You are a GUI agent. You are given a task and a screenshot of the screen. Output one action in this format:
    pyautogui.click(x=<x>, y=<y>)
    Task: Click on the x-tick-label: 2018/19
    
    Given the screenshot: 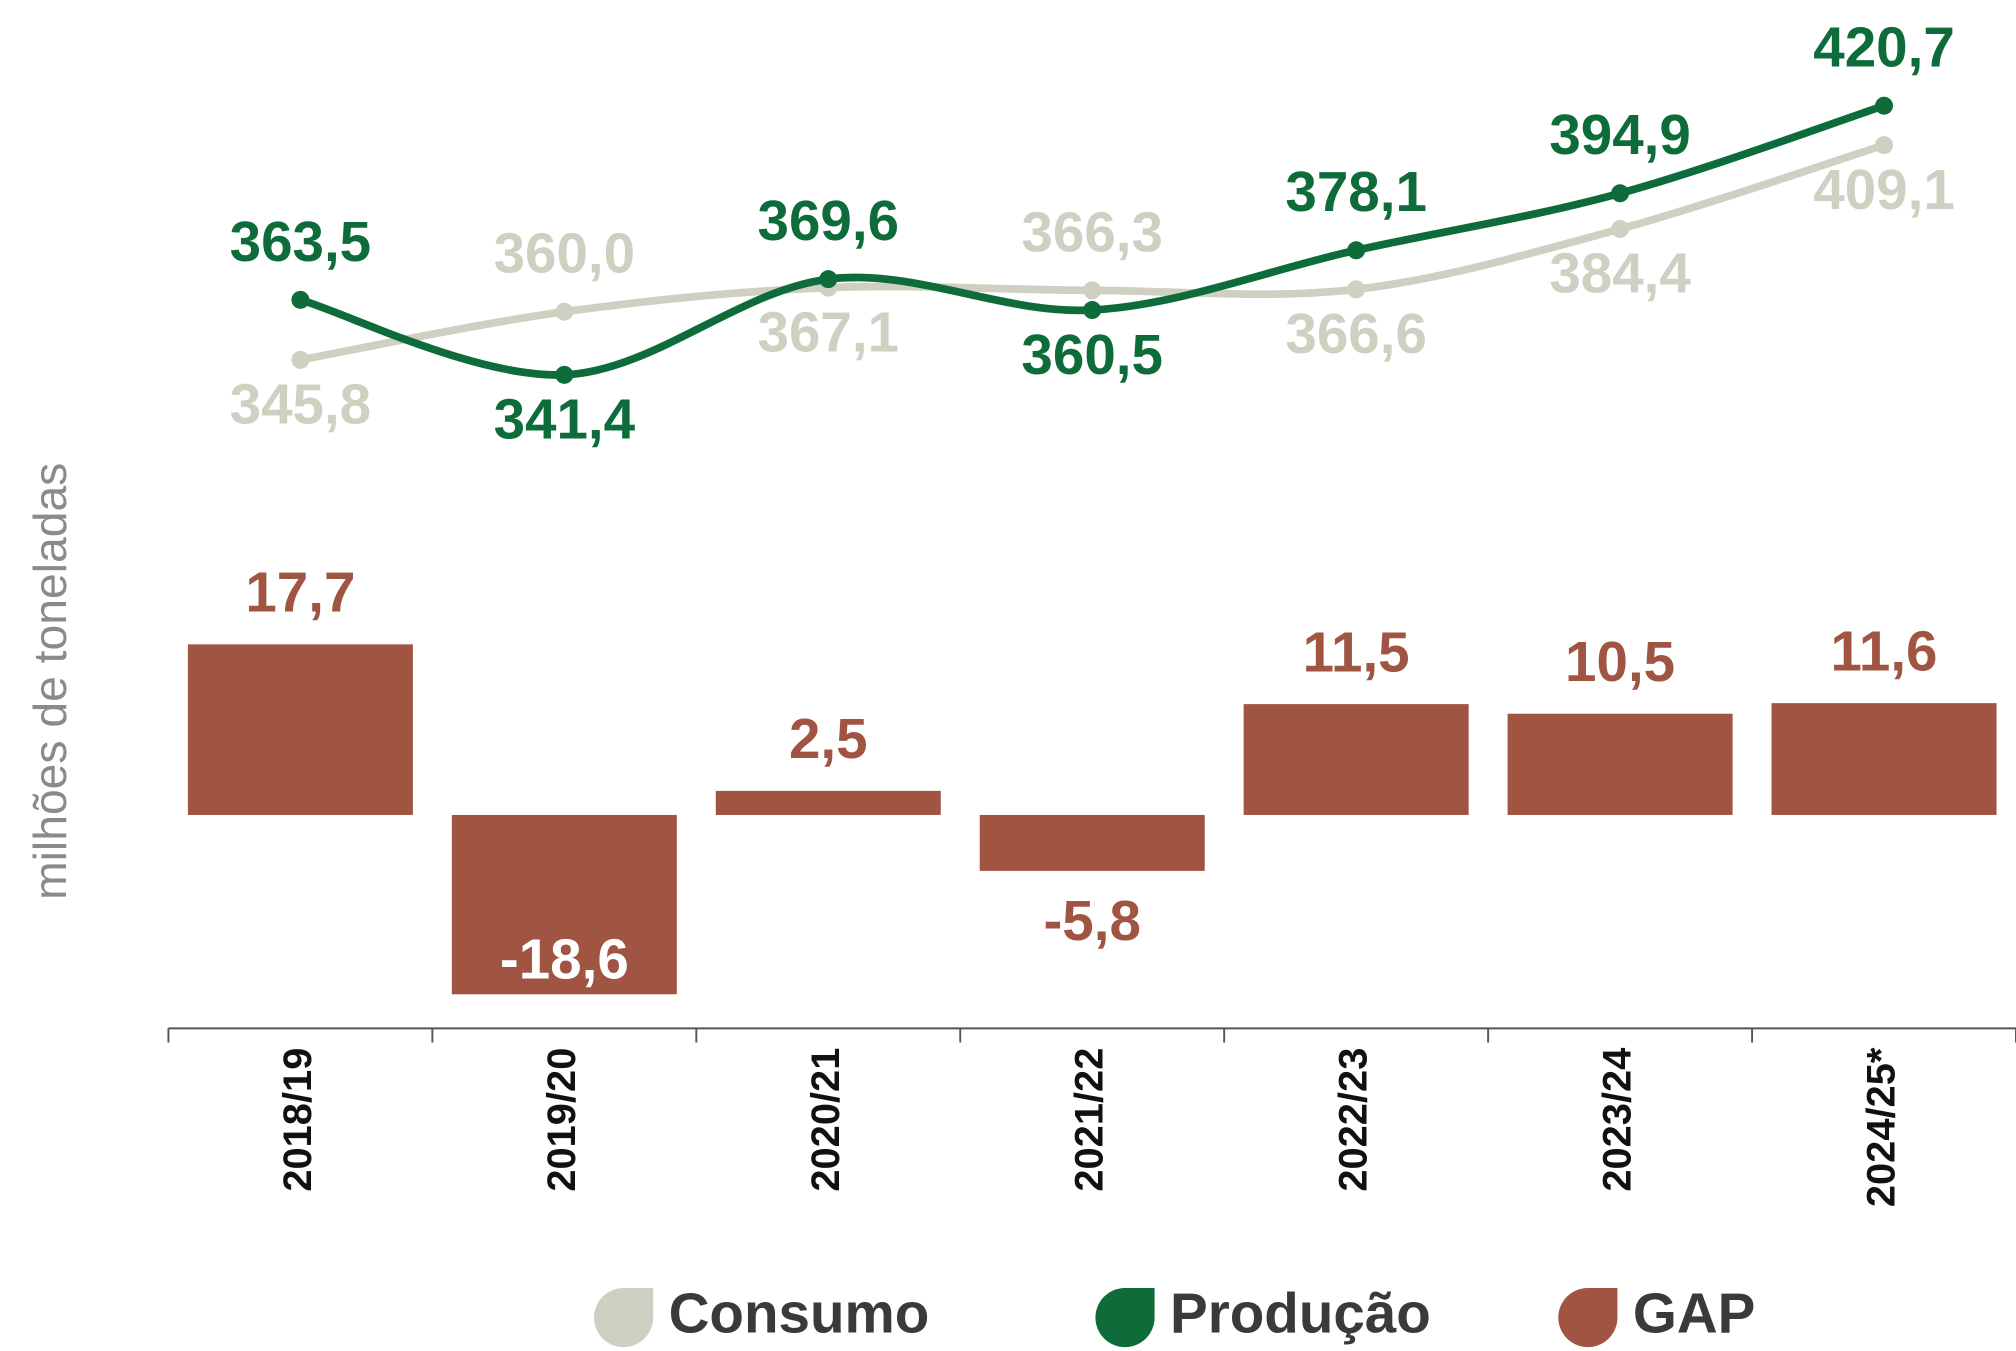 What is the action you would take?
    pyautogui.click(x=298, y=1120)
    